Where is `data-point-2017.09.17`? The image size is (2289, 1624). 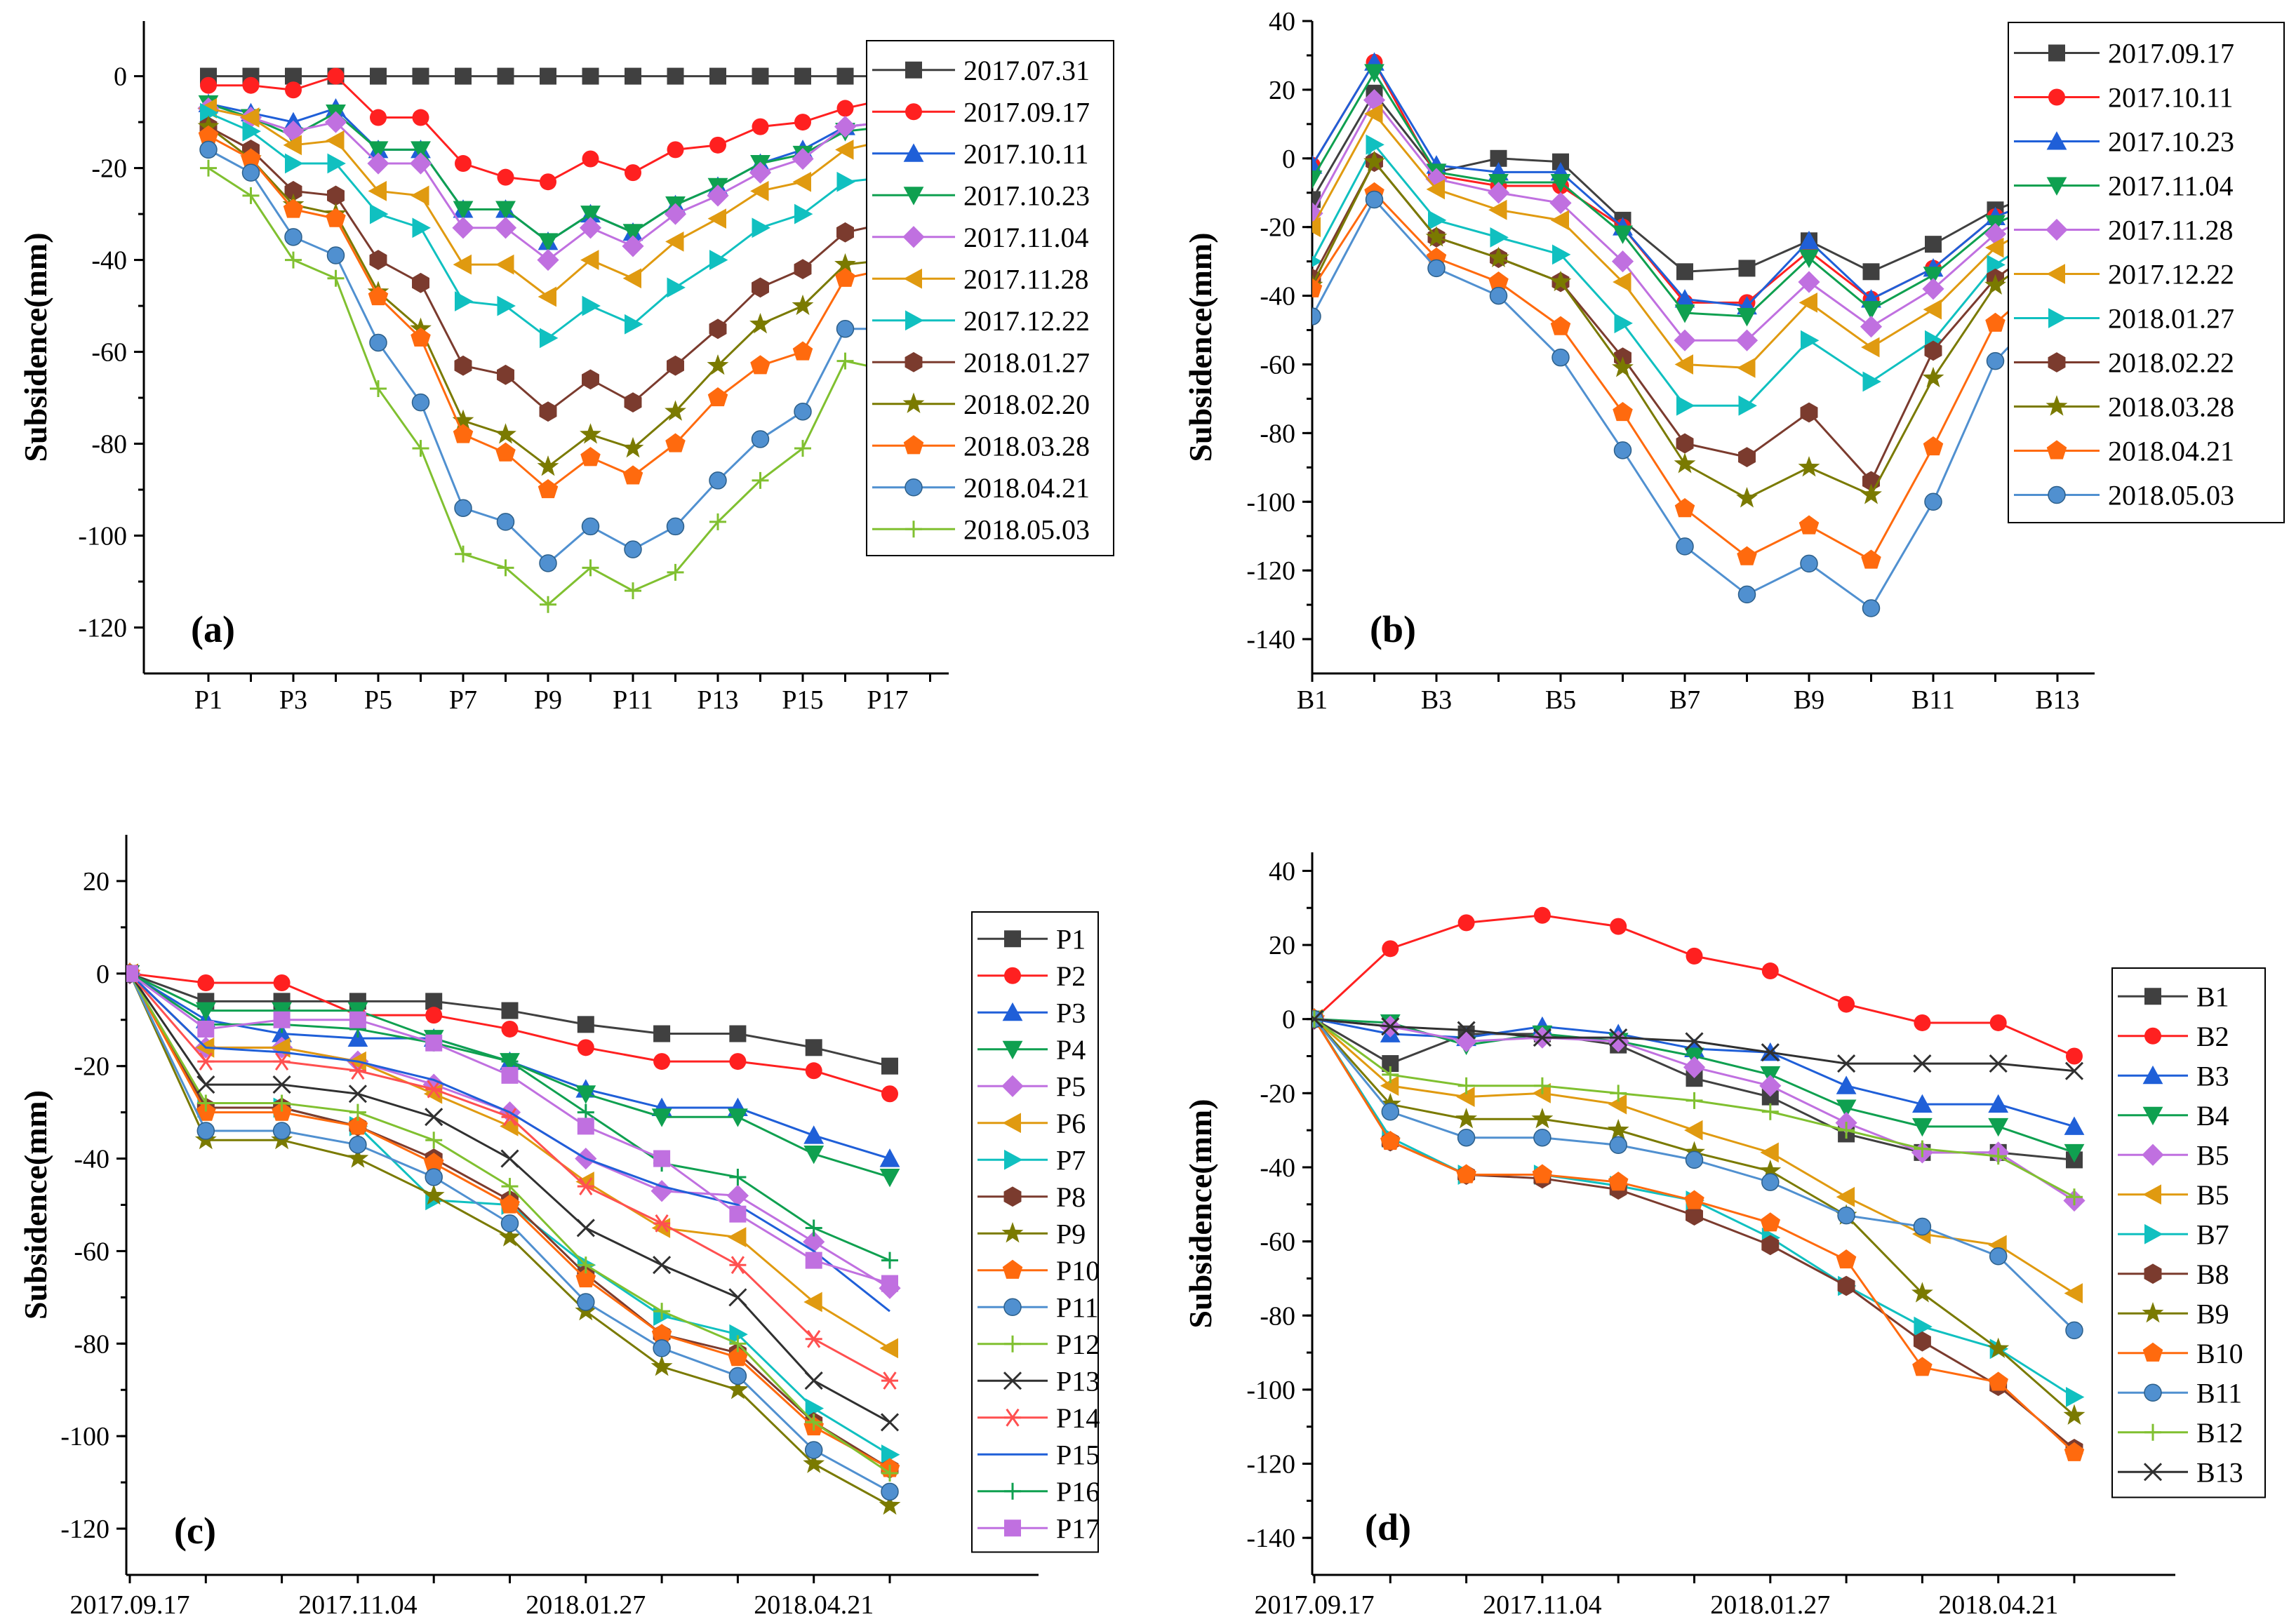
data-point-2017.09.17 is located at coordinates (420, 117).